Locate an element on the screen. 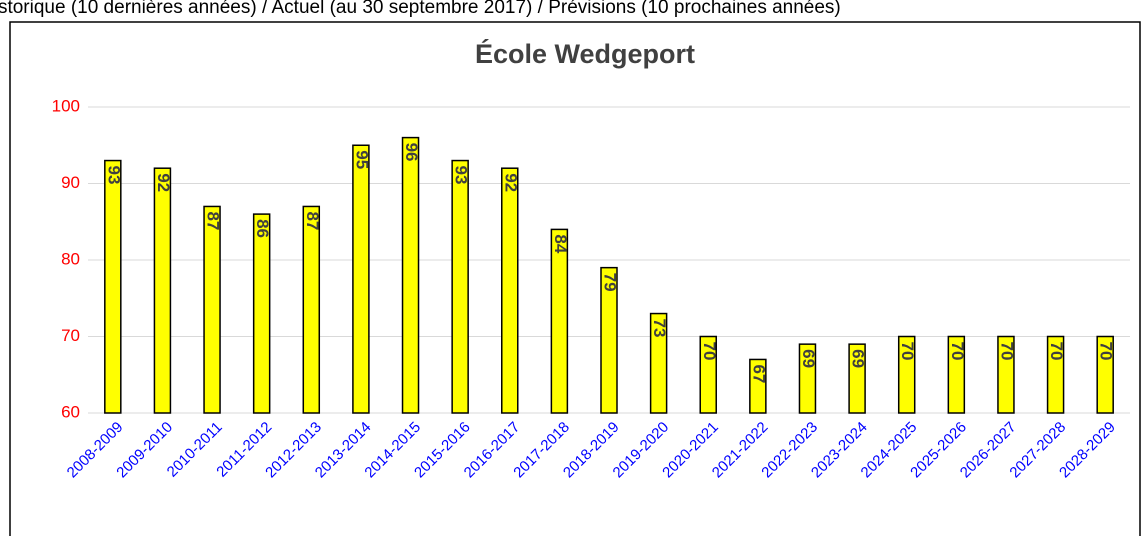 This screenshot has width=1146, height=536. value-label: 73 is located at coordinates (659, 328).